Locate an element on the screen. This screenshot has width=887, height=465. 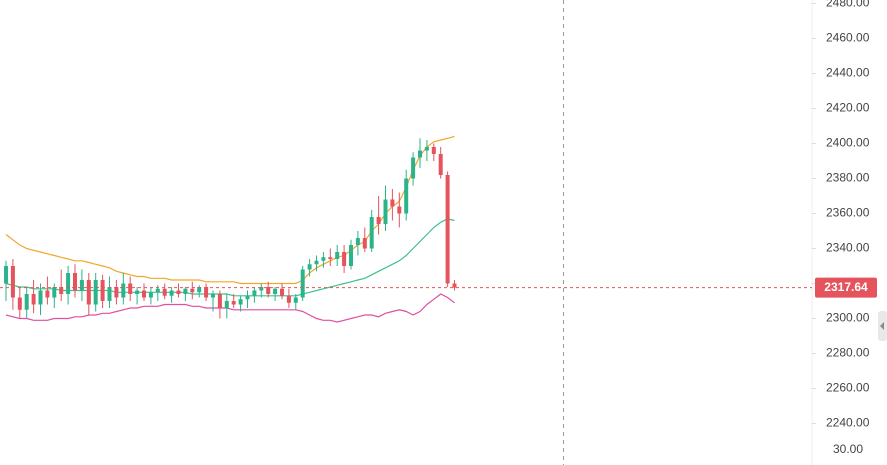
band-line is located at coordinates (230, 308).